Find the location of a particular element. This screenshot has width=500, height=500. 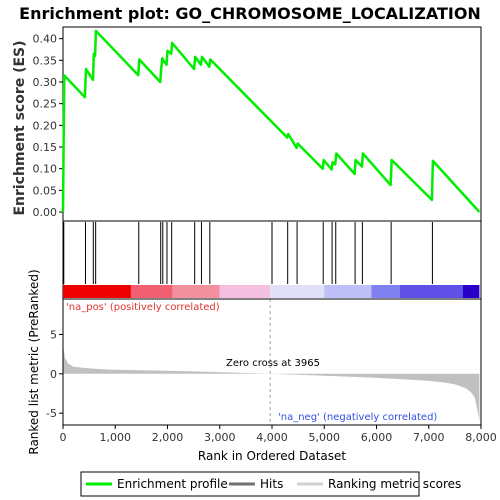

x-axis-label: Rank in Ordered Dataset is located at coordinates (272, 456).